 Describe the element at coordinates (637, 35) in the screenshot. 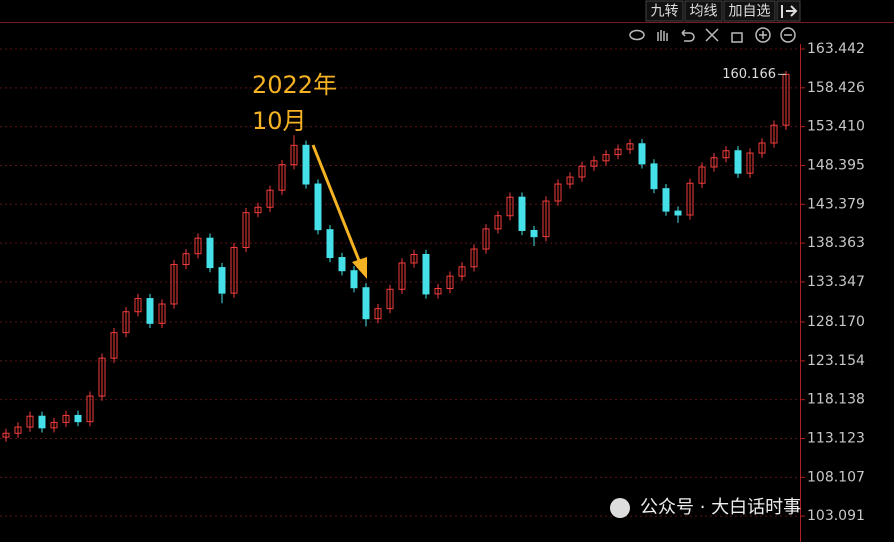

I see `eye-icon` at that location.